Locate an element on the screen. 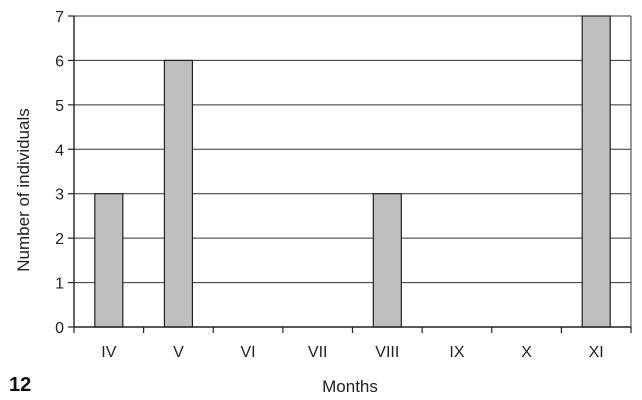 The image size is (642, 400). y-tick-label: 1 is located at coordinates (59, 284).